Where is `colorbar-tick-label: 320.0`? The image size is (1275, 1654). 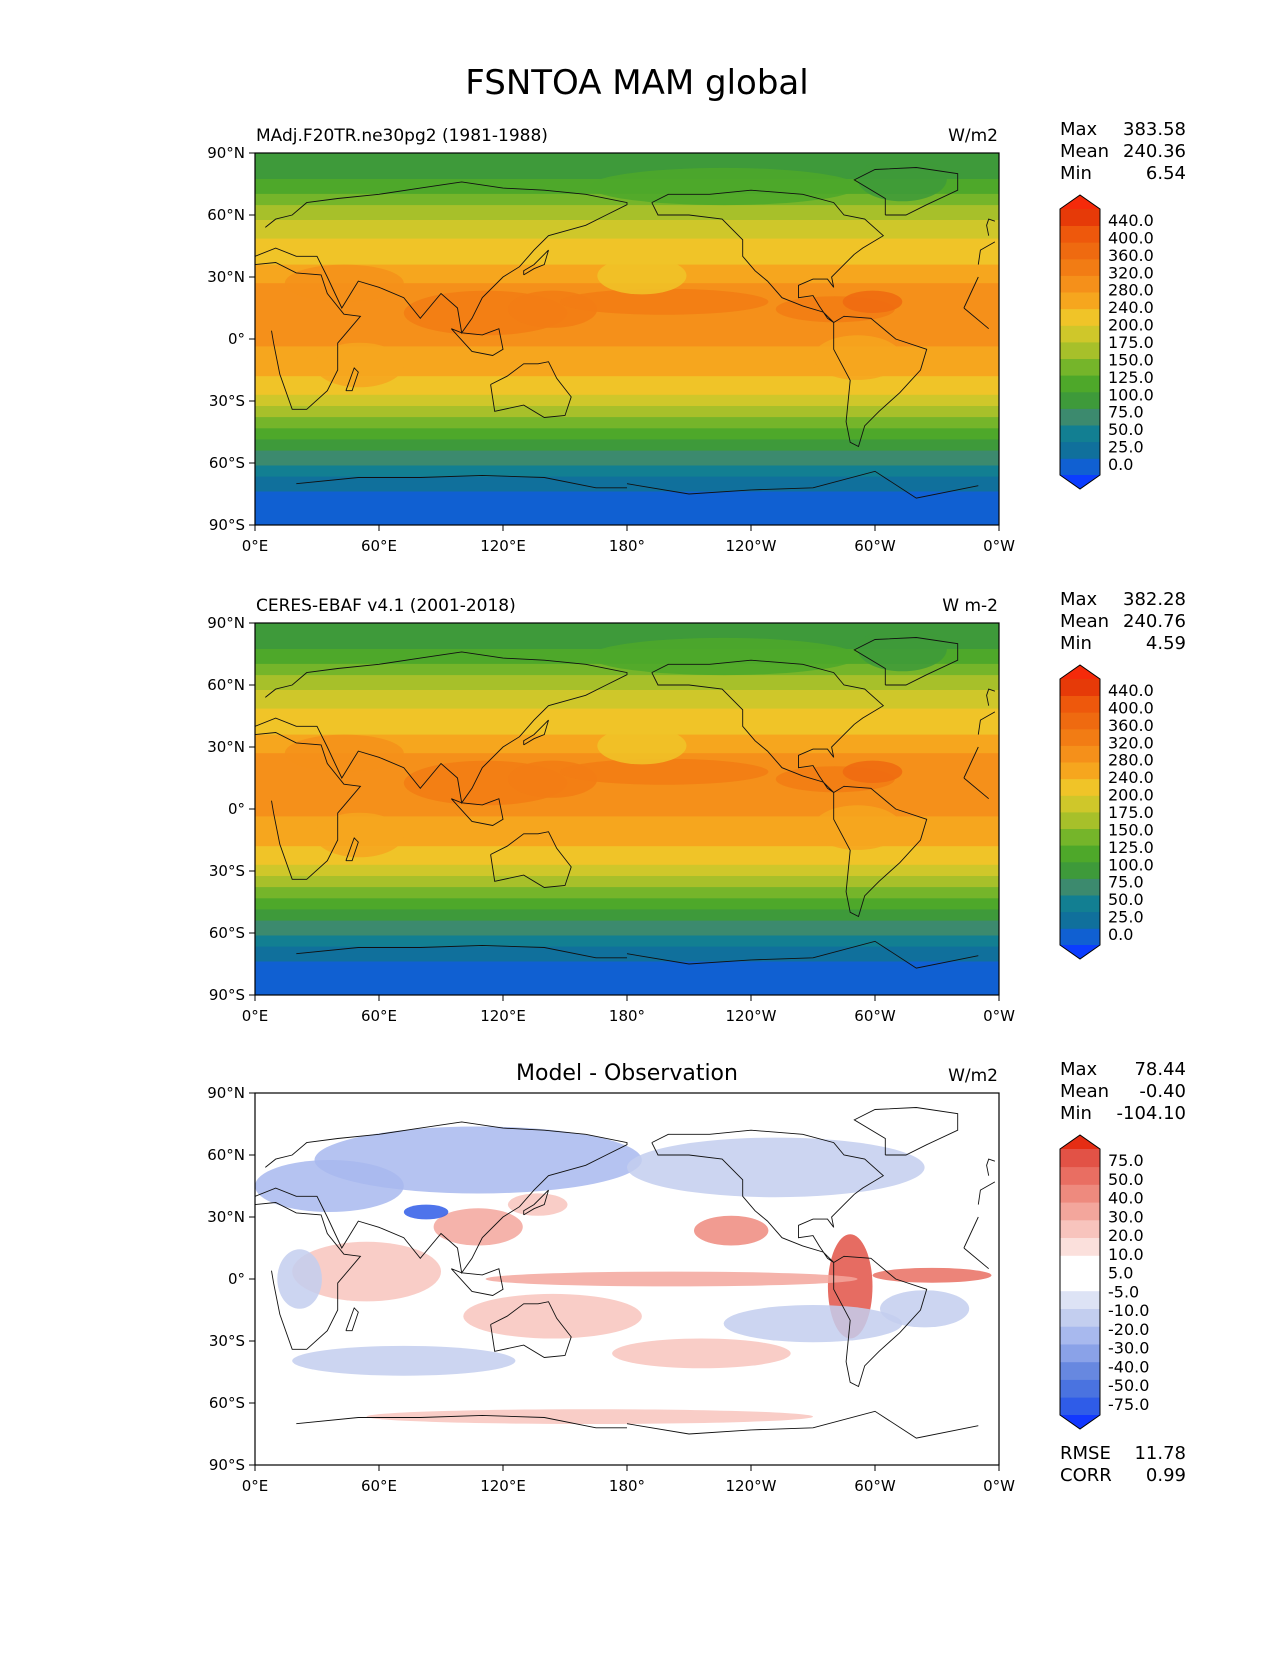 colorbar-tick-label: 320.0 is located at coordinates (1131, 272).